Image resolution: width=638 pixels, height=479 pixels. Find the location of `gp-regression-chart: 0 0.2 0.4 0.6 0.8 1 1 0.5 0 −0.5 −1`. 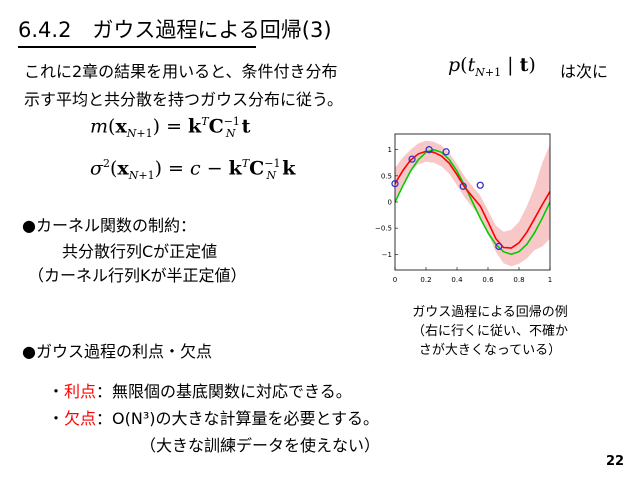

gp-regression-chart: 0 0.2 0.4 0.6 0.8 1 1 0.5 0 −0.5 −1 is located at coordinates (463, 208).